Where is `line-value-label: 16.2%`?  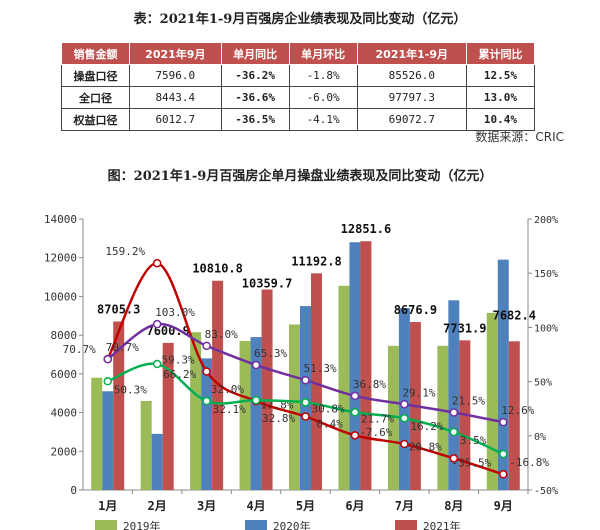
line-value-label: 16.2% is located at coordinates (426, 426).